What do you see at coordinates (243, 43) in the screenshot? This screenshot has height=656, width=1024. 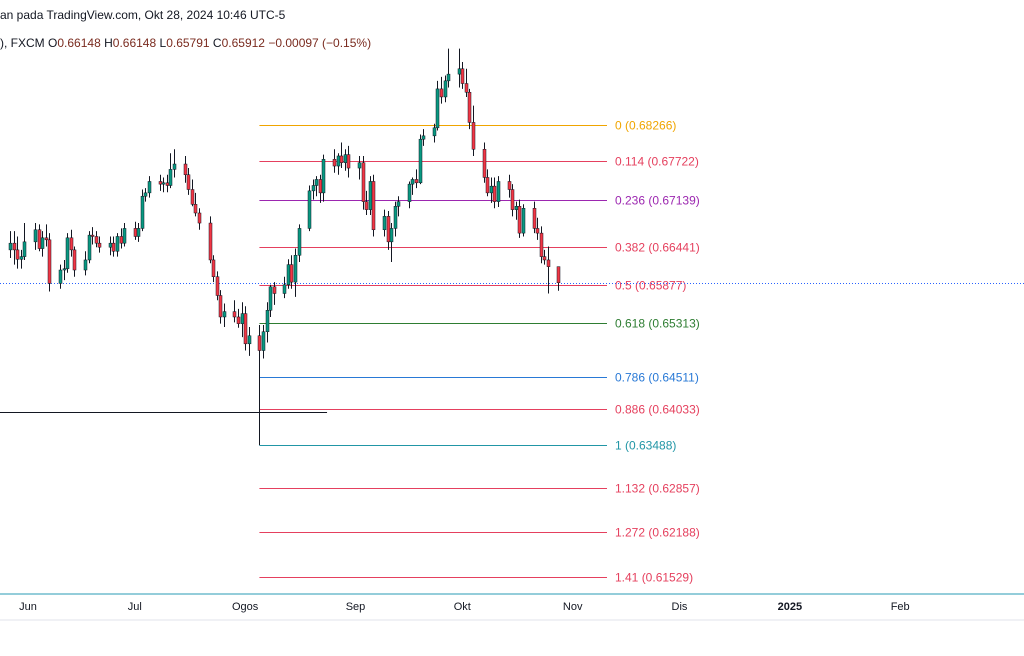 I see `close-value: 0.65912` at bounding box center [243, 43].